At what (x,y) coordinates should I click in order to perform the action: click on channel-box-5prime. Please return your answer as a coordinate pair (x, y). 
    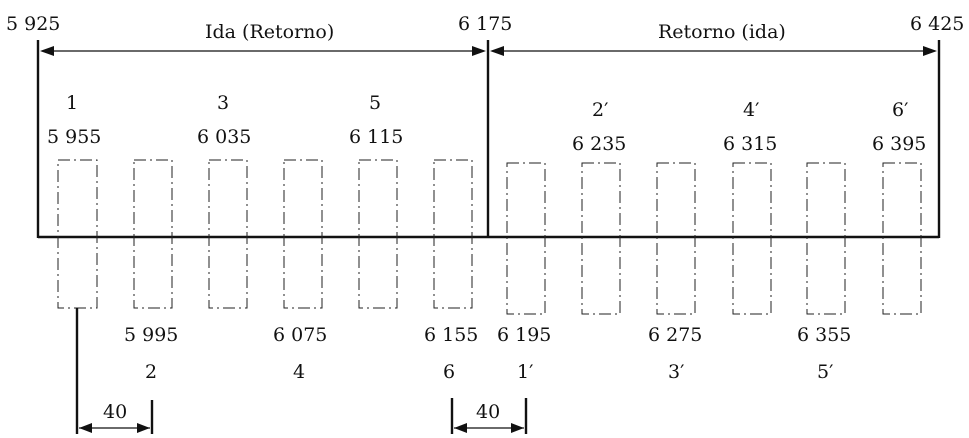
    Looking at the image, I should click on (826, 238).